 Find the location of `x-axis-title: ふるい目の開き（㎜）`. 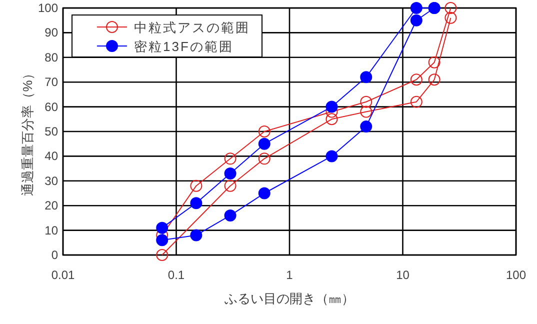

x-axis-title: ふるい目の開き（㎜） is located at coordinates (289, 298).